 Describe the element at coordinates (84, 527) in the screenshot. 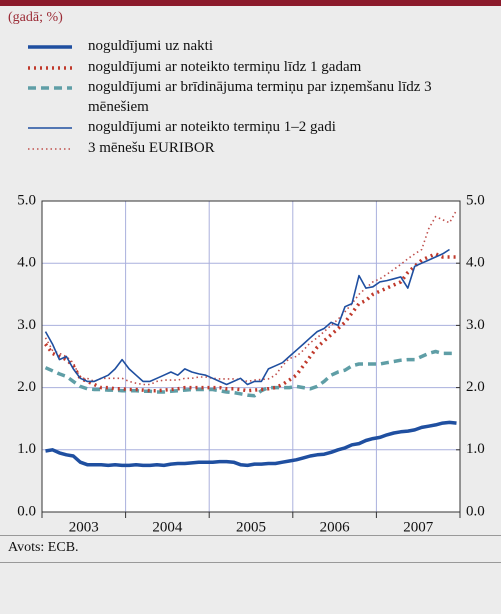

I see `x-tick-label: 2003` at that location.